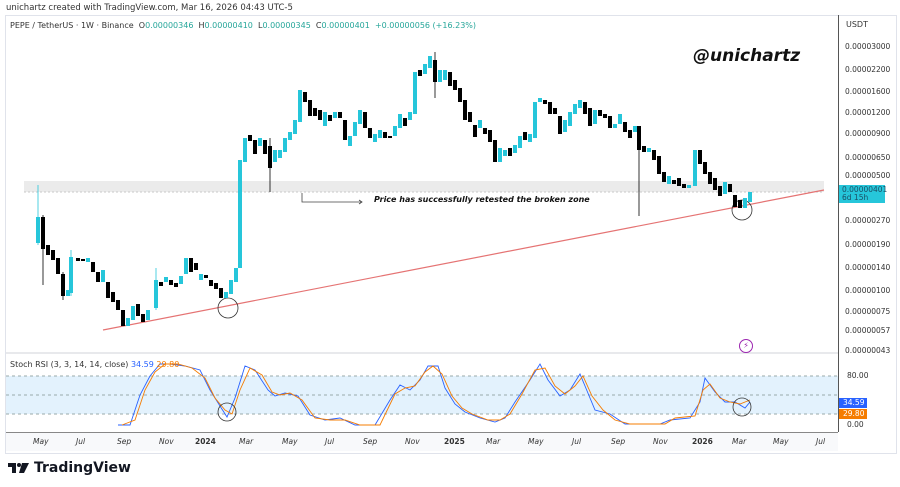  Describe the element at coordinates (168, 364) in the screenshot. I see `stoch-d-value: 29.80` at that location.